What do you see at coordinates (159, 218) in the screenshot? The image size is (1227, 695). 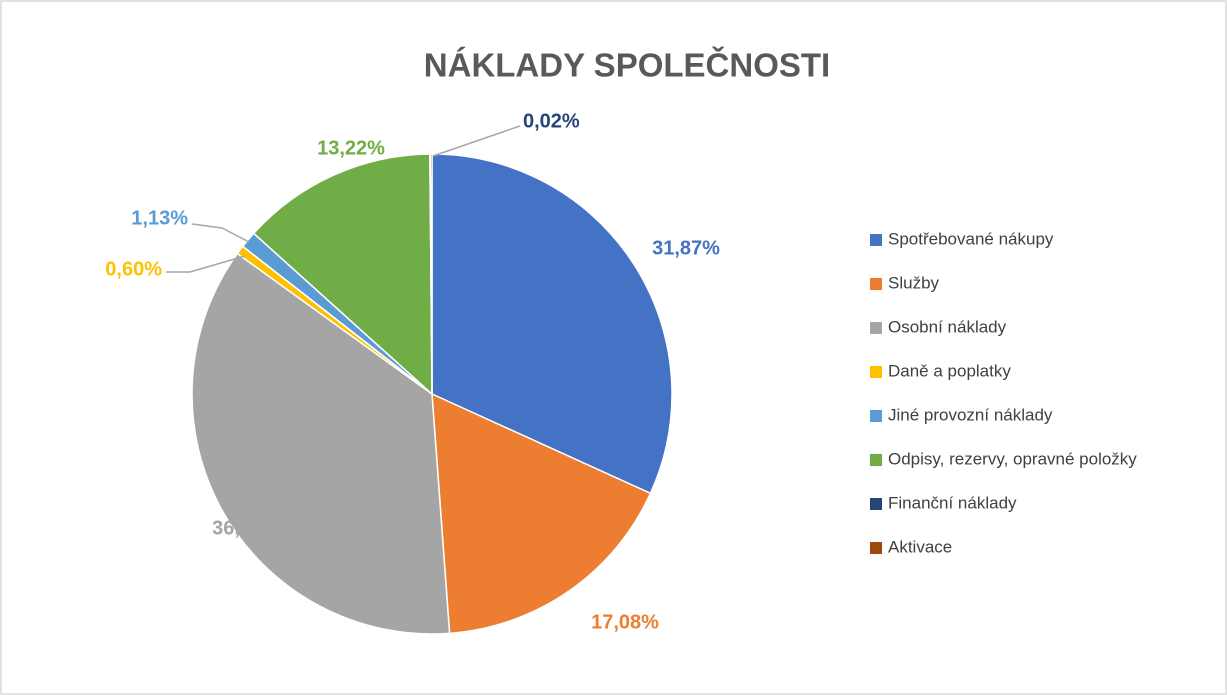 I see `data-label: 1,13%` at bounding box center [159, 218].